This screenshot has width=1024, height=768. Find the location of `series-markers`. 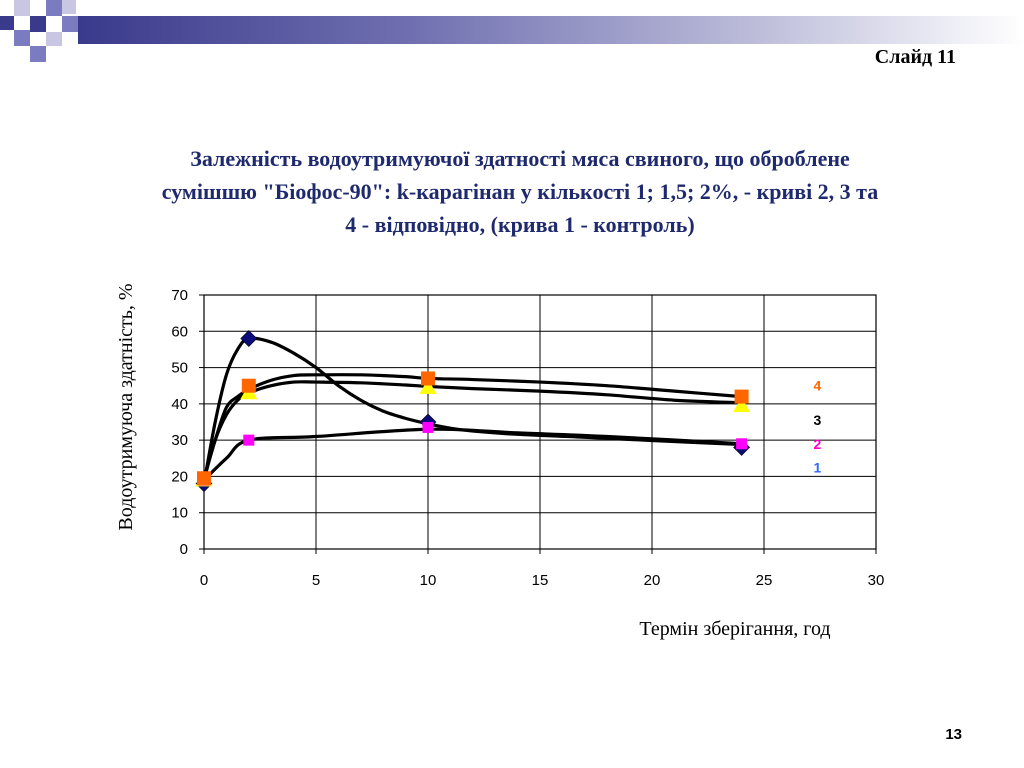

series-markers is located at coordinates (473, 411).